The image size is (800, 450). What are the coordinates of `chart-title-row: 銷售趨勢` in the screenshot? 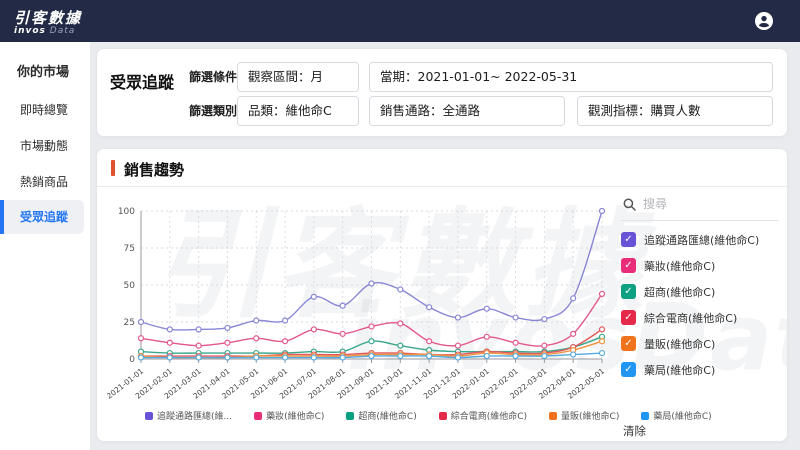 It's located at (442, 168).